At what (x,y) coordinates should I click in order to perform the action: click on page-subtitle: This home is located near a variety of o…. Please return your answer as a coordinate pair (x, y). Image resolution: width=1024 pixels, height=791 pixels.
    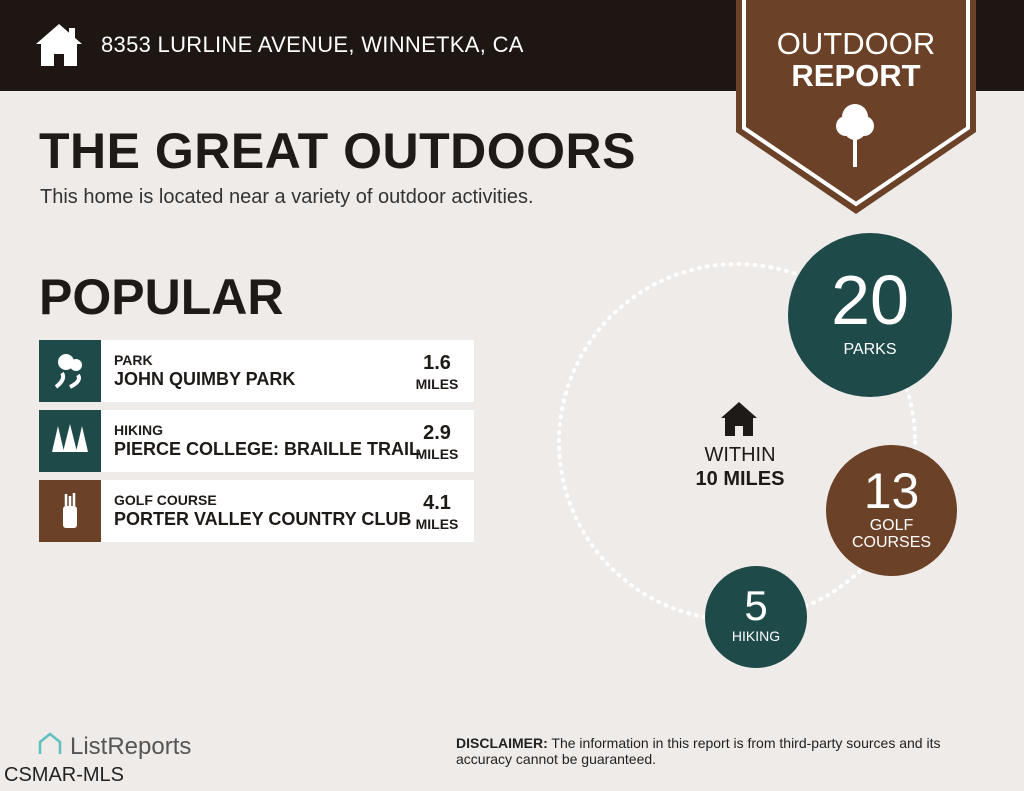
    Looking at the image, I should click on (287, 197).